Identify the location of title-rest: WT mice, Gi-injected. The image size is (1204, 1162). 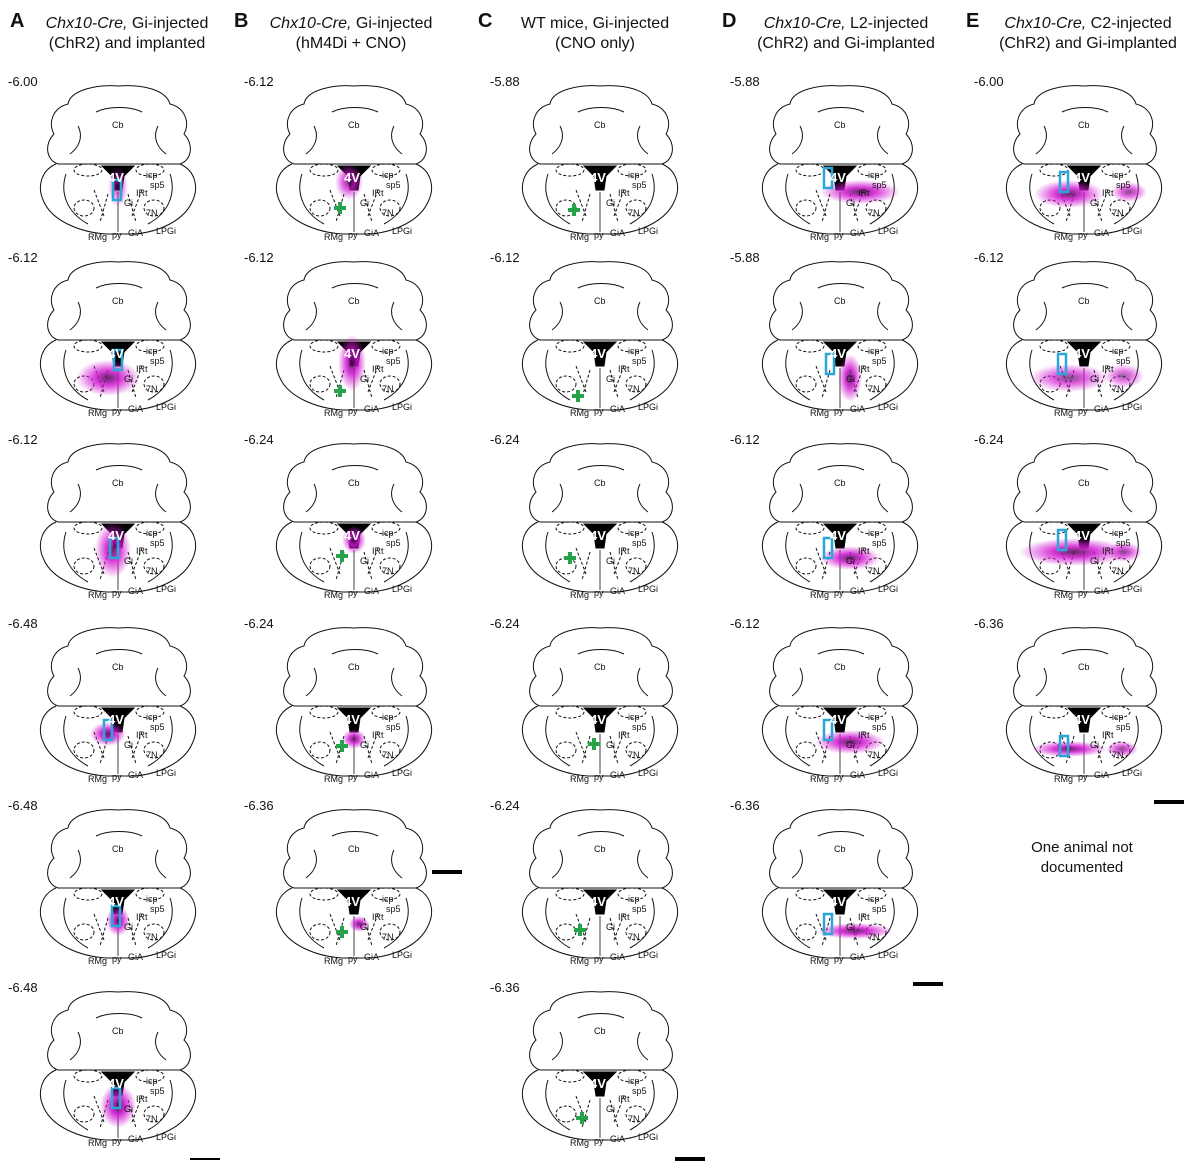
(595, 23).